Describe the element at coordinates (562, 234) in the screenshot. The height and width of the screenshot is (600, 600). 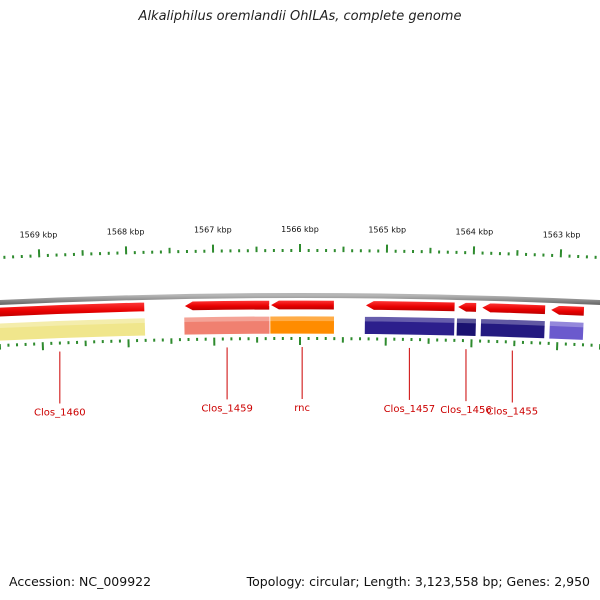
I see `ruler-label: 1563 kbp` at that location.